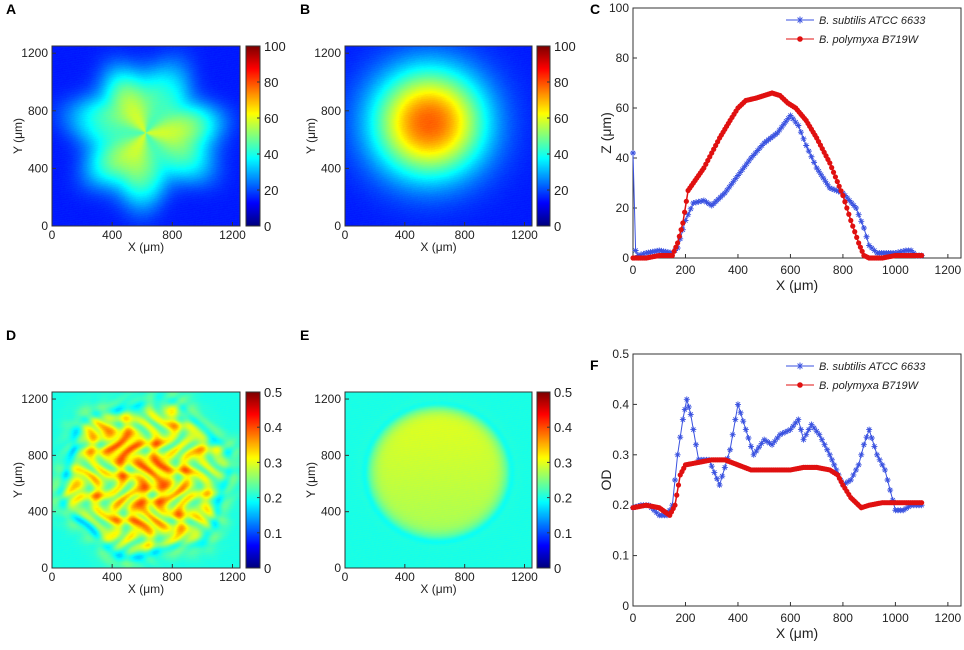  What do you see at coordinates (561, 154) in the screenshot?
I see `colorbar-tick-label: 40` at bounding box center [561, 154].